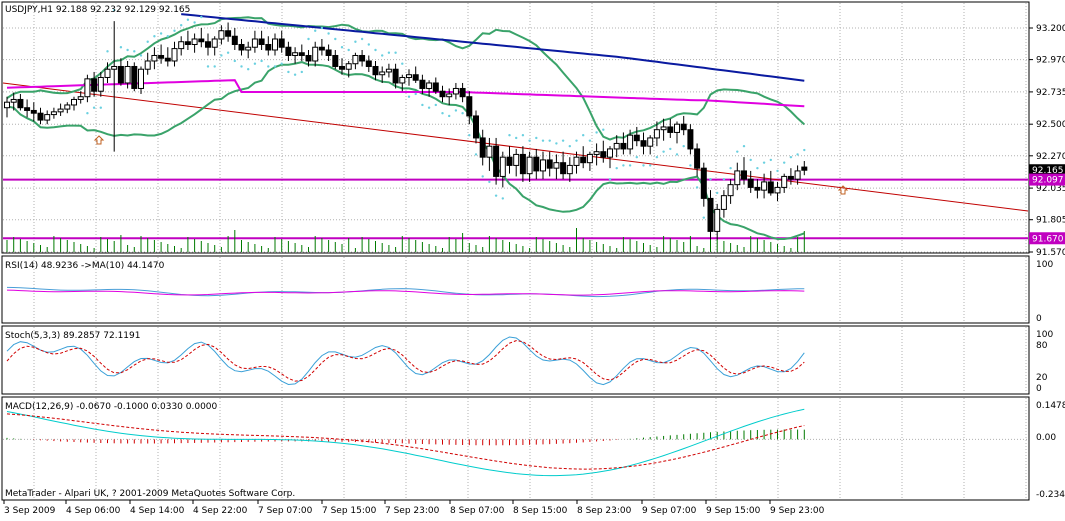 This screenshot has height=521, width=1065. Describe the element at coordinates (604, 511) in the screenshot. I see `x-tick-label: 8 Sep 23:00` at that location.